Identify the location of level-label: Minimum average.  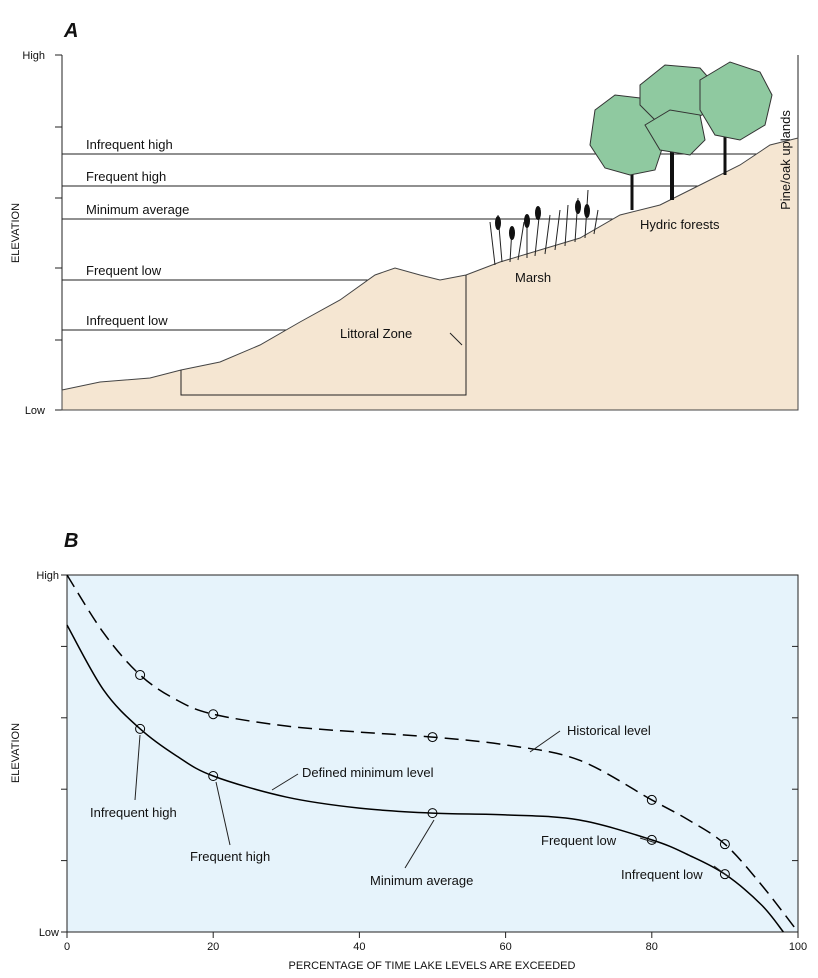
(137, 209).